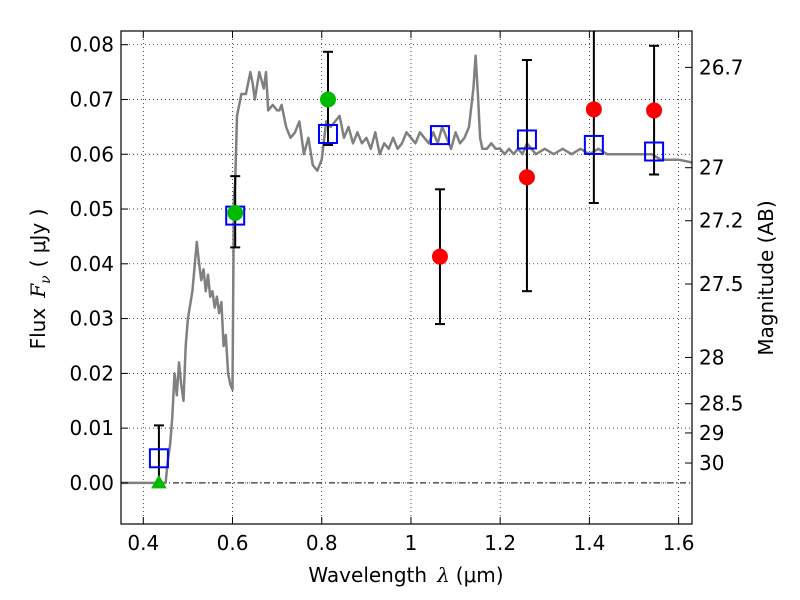 Image resolution: width=800 pixels, height=600 pixels. What do you see at coordinates (500, 543) in the screenshot?
I see `x-tick-label: 1.2` at bounding box center [500, 543].